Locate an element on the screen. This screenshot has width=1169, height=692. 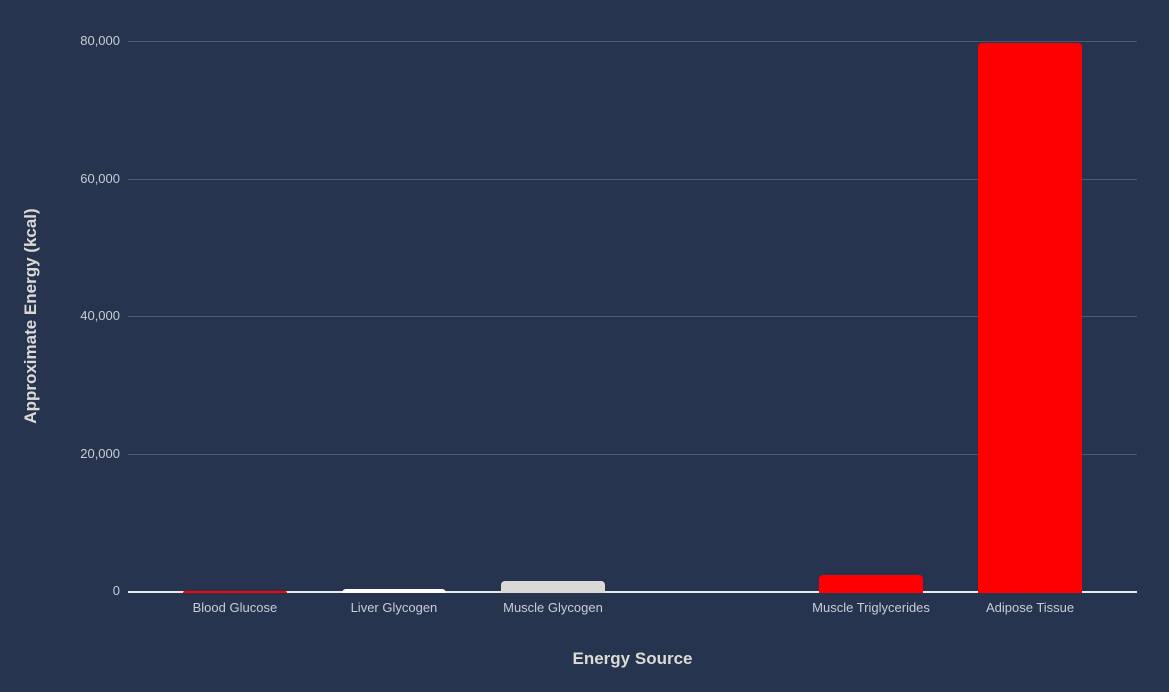
y-axis-title: Approximate Energy (kcal) is located at coordinates (30, 316).